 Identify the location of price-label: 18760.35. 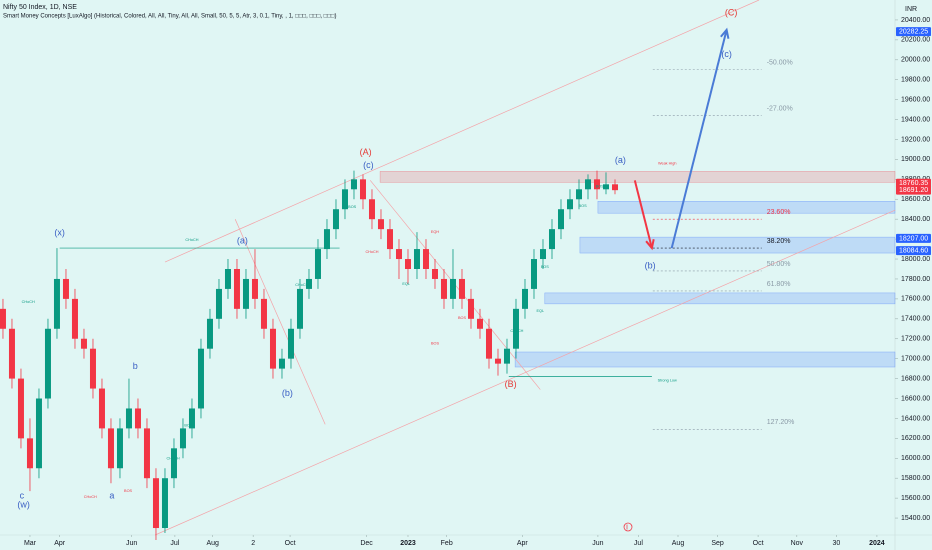
(913, 183).